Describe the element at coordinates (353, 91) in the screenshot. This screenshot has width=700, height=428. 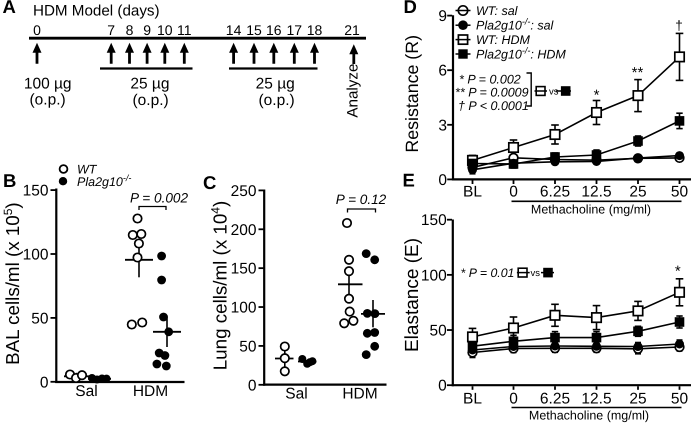
I see `svg-text: Analyze` at that location.